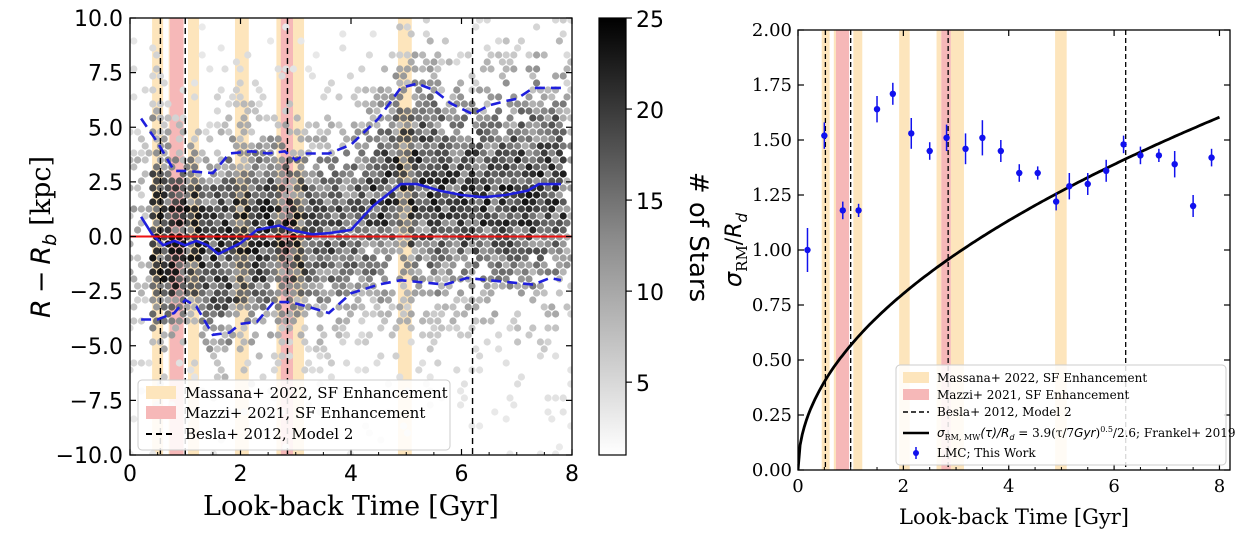  I want to click on right-y-tick-label: 1.50, so click(772, 140).